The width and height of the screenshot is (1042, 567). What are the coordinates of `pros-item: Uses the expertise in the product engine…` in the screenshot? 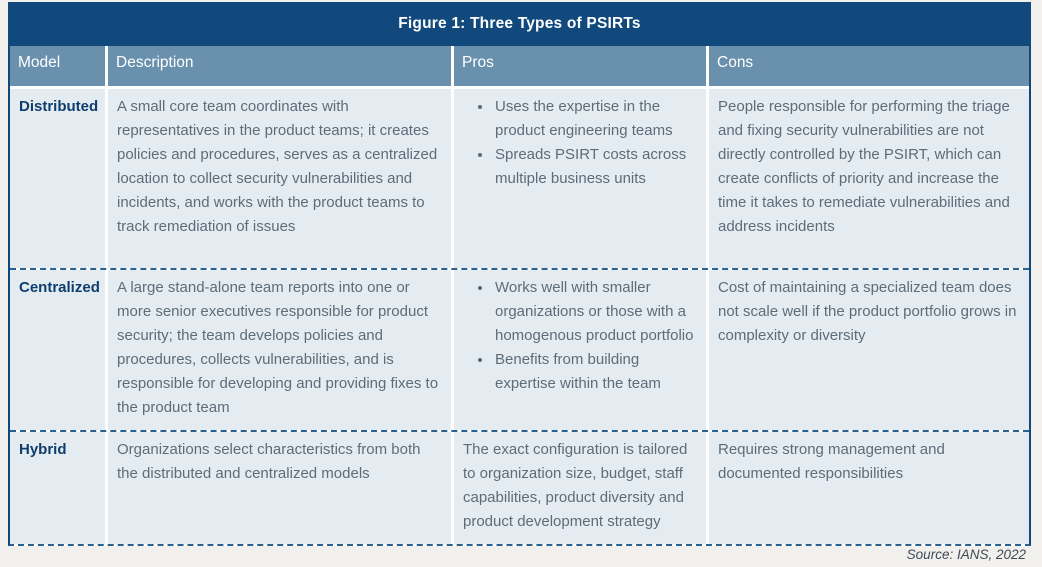 It's located at (595, 119).